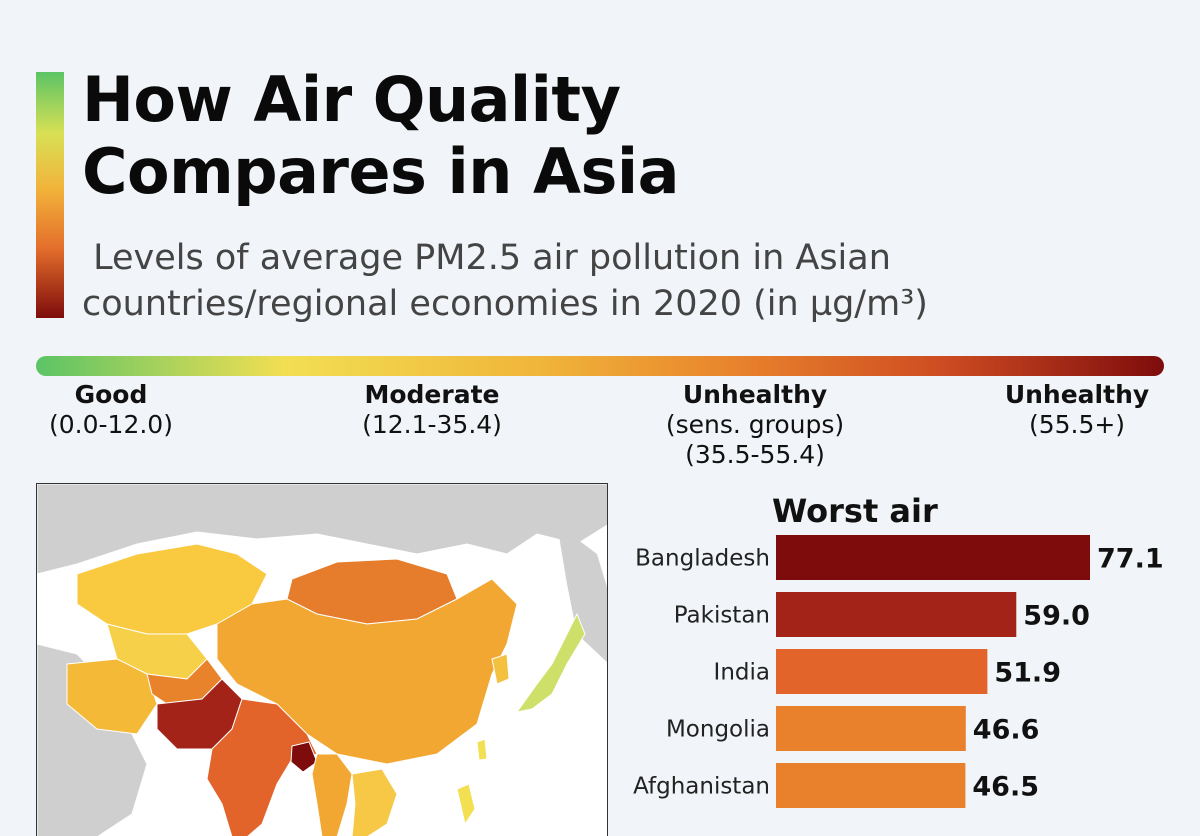  What do you see at coordinates (701, 787) in the screenshot?
I see `bar-category-label: Afghanistan` at bounding box center [701, 787].